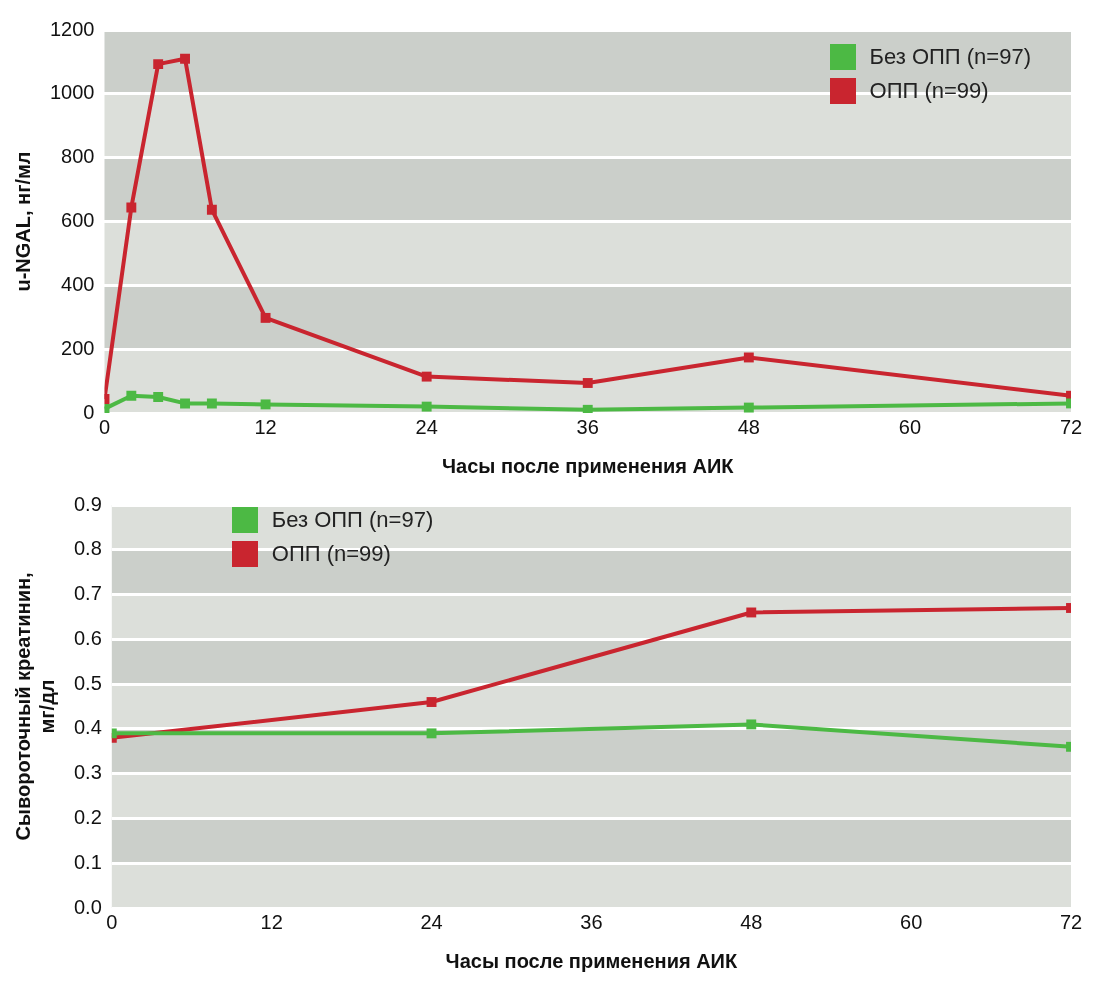 The width and height of the screenshot is (1099, 985). I want to click on y-tick-label: 1200, so click(72, 28).